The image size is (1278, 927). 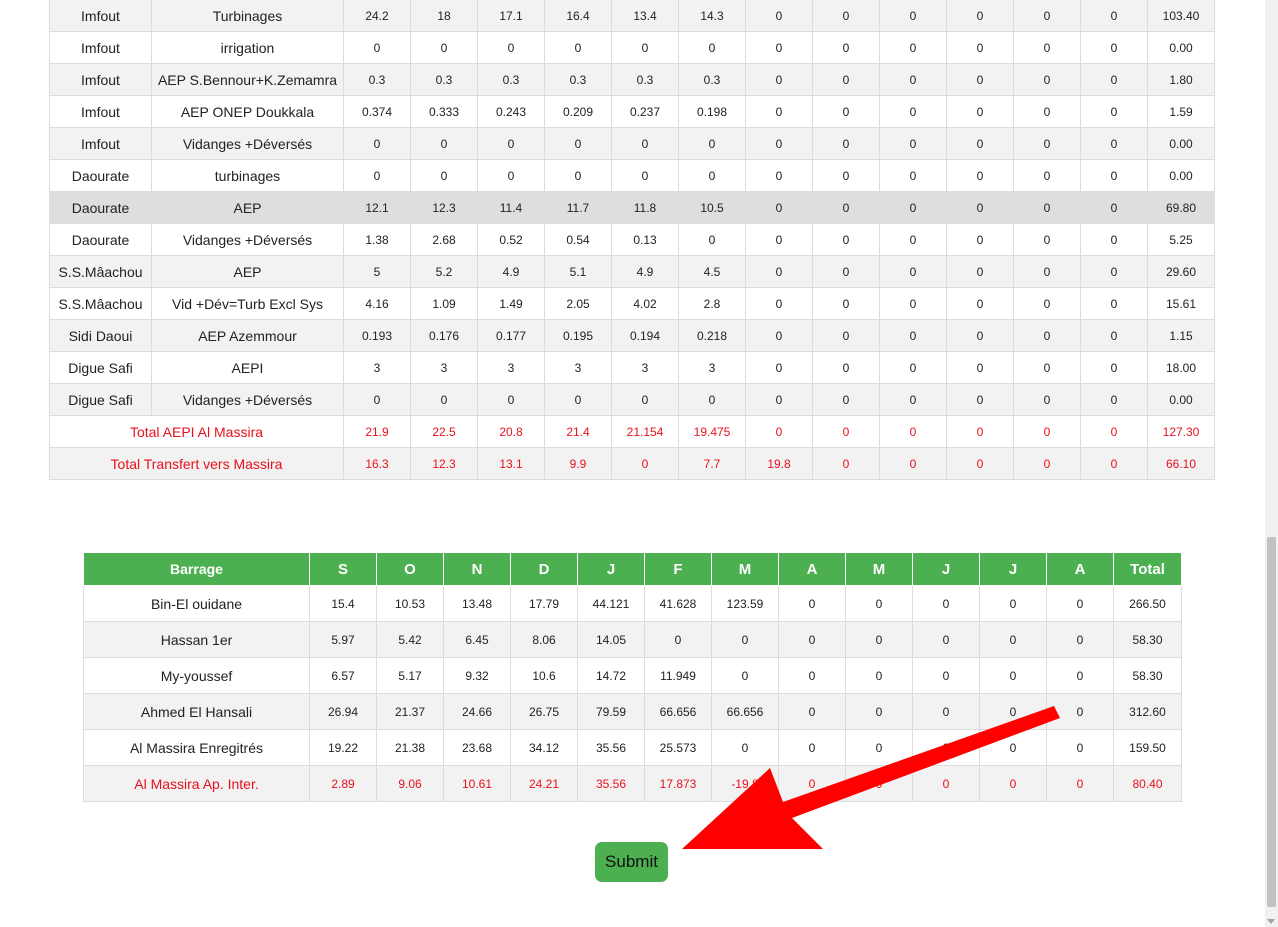 What do you see at coordinates (1147, 747) in the screenshot?
I see `row-total-cell: 159.50` at bounding box center [1147, 747].